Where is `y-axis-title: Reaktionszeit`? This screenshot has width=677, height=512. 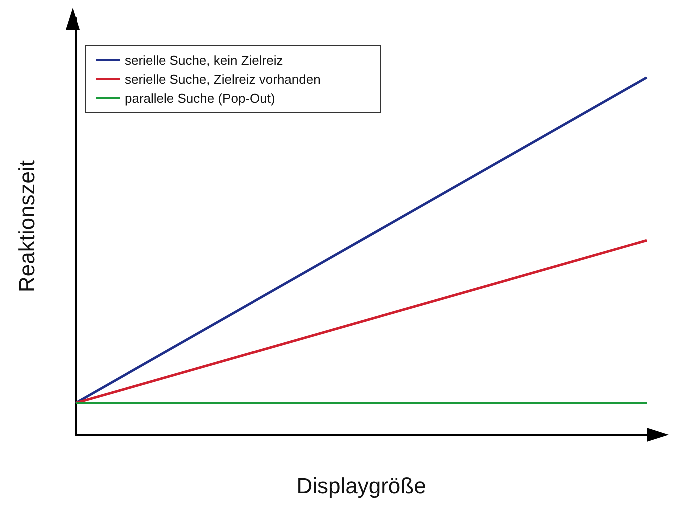 y-axis-title: Reaktionszeit is located at coordinates (27, 226).